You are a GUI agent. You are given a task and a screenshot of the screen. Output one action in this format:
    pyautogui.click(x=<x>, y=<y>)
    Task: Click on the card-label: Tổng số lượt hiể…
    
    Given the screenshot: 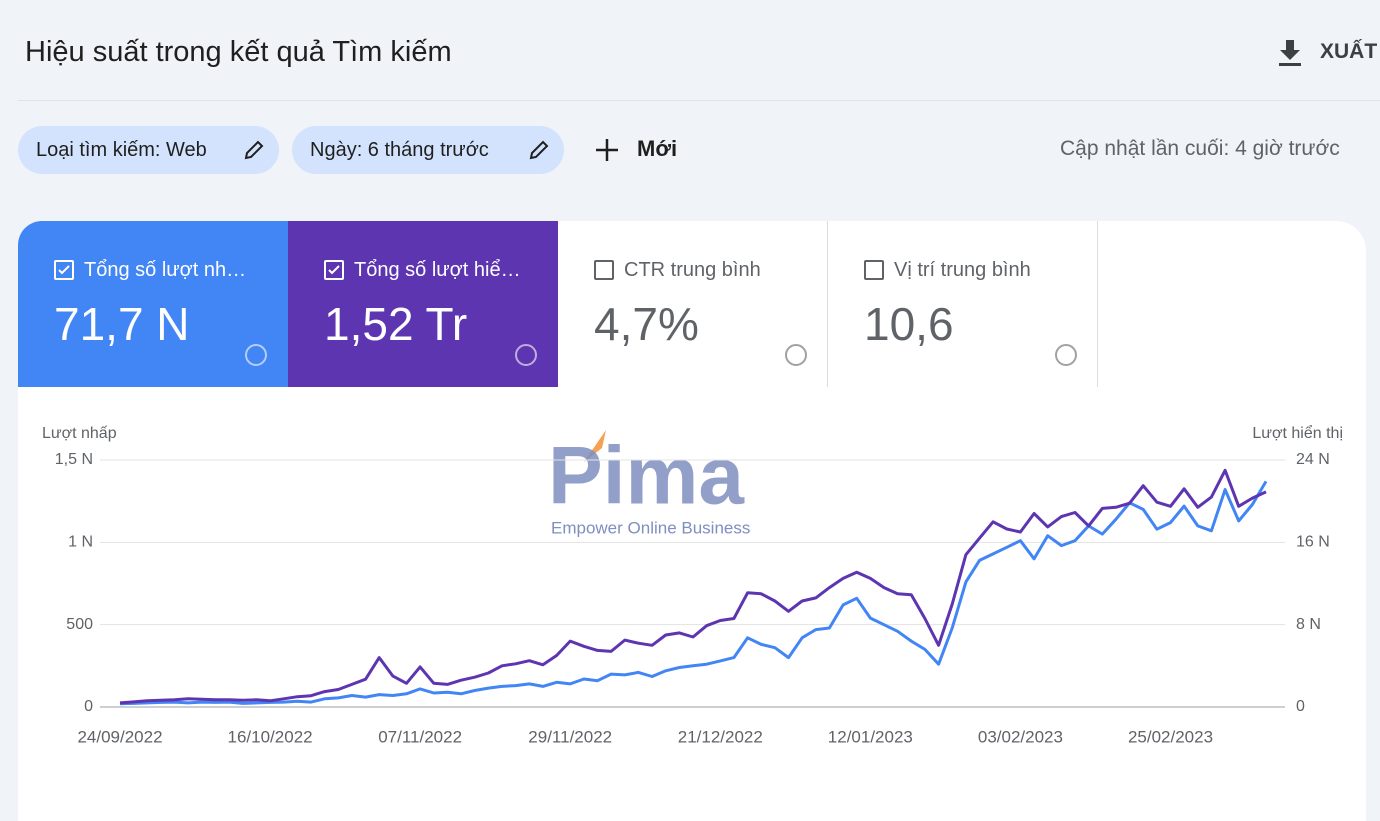 What is the action you would take?
    pyautogui.click(x=437, y=270)
    